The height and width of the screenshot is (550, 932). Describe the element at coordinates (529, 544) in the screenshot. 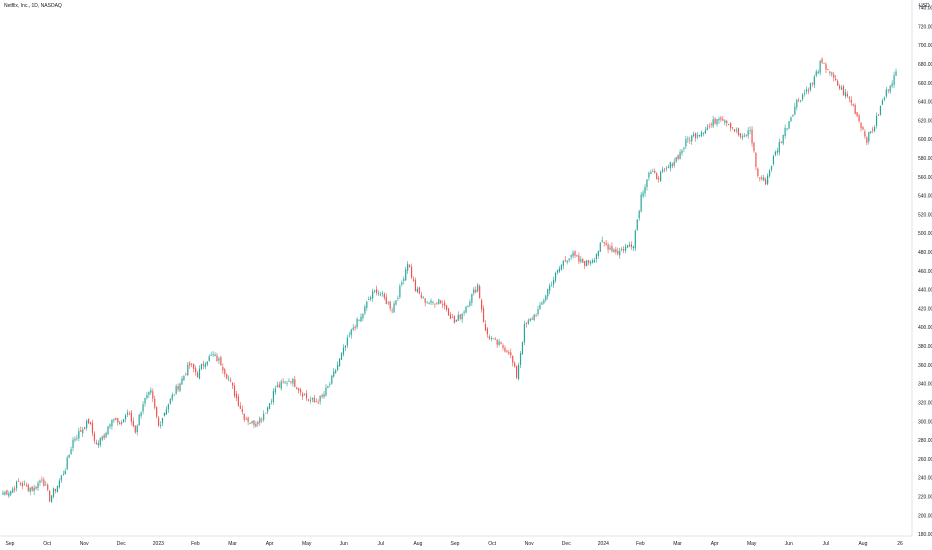

I see `time-tick-label: Nov` at that location.